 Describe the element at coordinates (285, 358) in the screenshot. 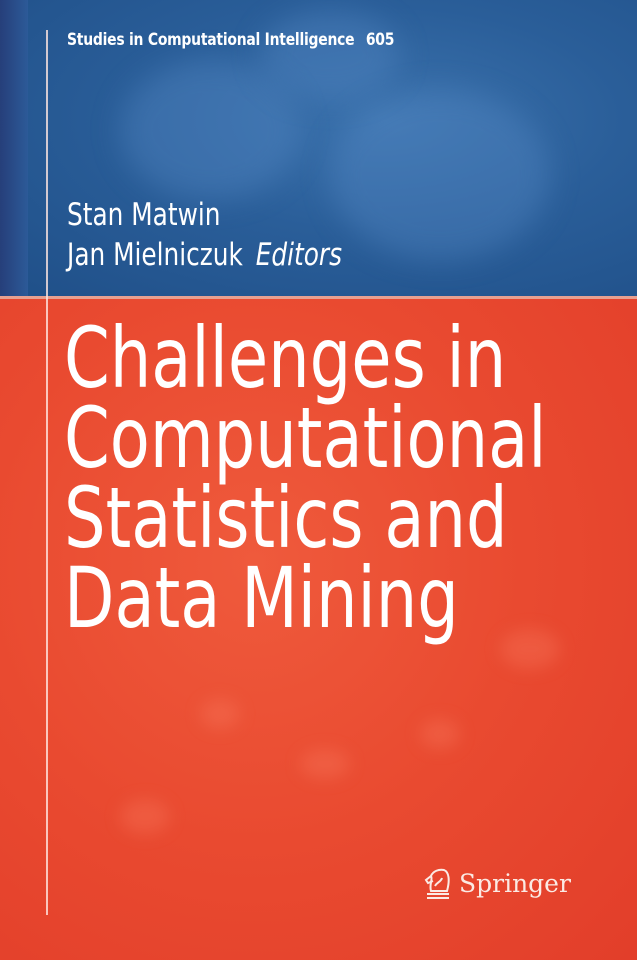

I see `title-line: Challenges in` at that location.